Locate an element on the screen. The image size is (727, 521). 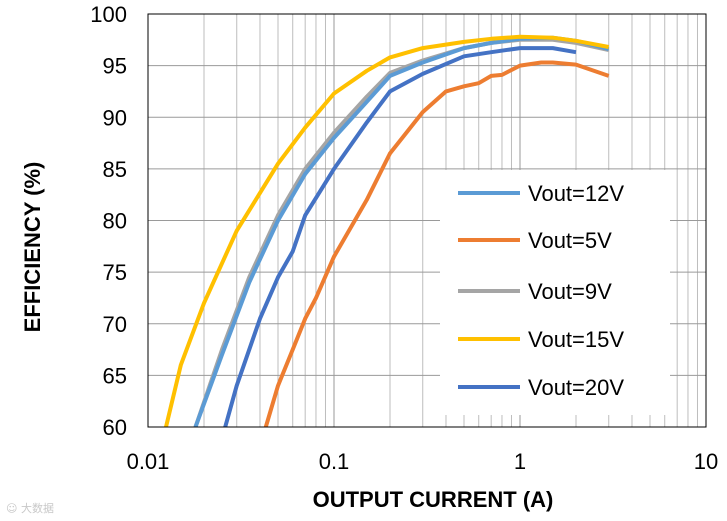
legend-label: Vout=15V is located at coordinates (576, 339).